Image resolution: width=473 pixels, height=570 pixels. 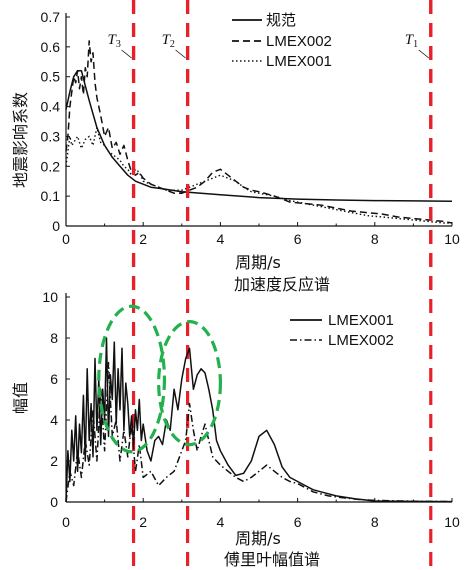 What do you see at coordinates (258, 538) in the screenshot?
I see `bottom-x-axis-label: 周期/s` at bounding box center [258, 538].